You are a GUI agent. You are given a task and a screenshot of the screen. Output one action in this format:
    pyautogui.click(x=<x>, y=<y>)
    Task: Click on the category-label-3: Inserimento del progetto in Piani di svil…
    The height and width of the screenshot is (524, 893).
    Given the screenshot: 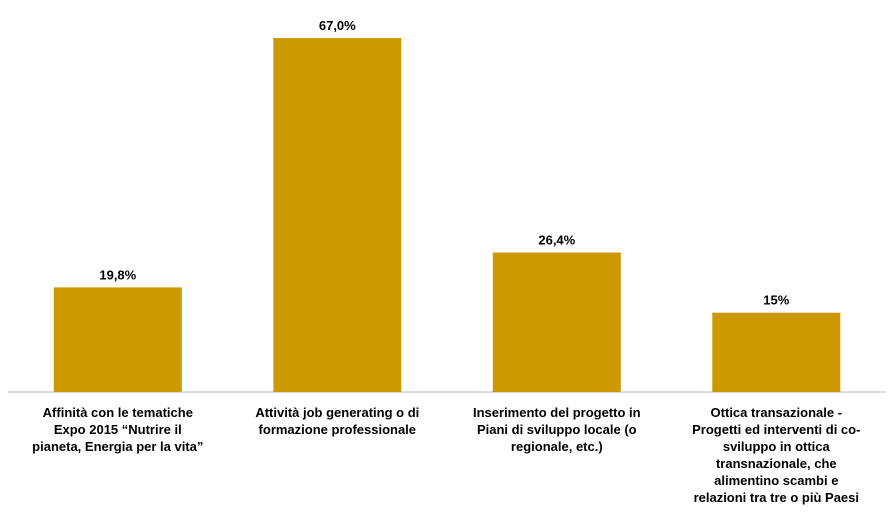 What is the action you would take?
    pyautogui.click(x=557, y=429)
    